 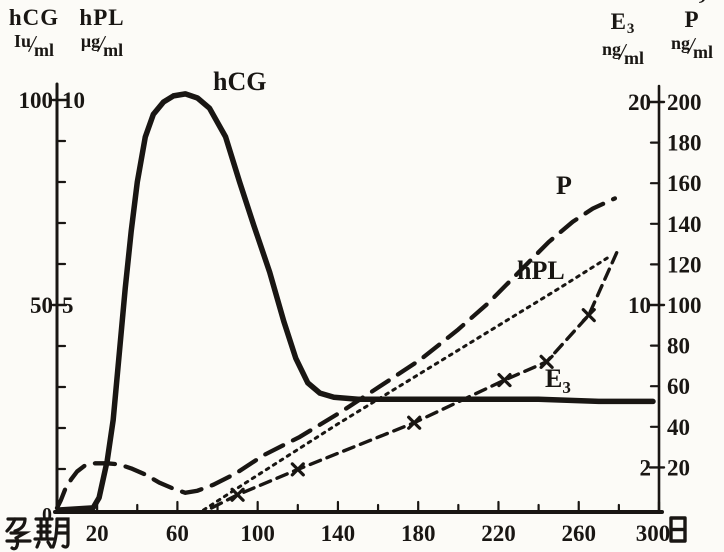 I want to click on e3-tick-label: 20, so click(x=639, y=102).